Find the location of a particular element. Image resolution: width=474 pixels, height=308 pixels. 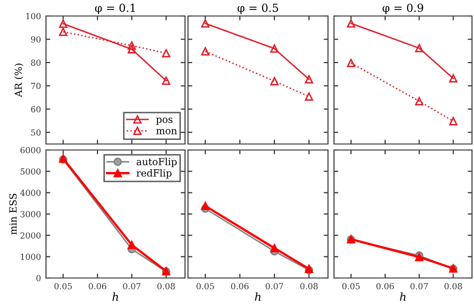

y-tick-label: 0 is located at coordinates (38, 278).